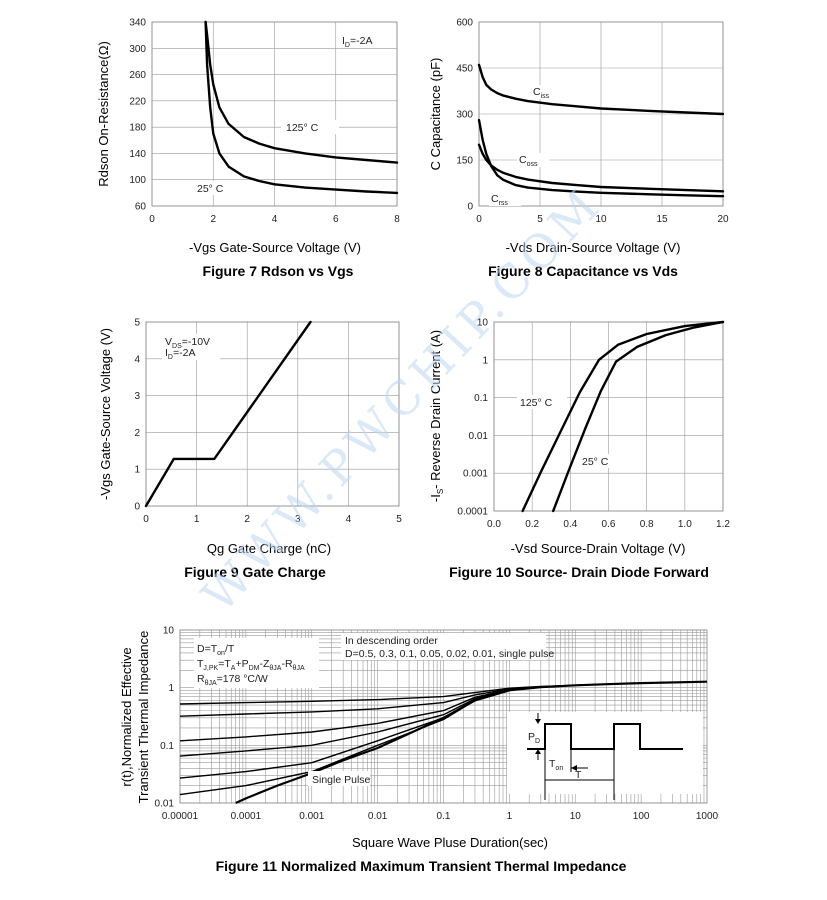 This screenshot has width=827, height=900. I want to click on figure-caption: Figure 10 Source- Drain Diode Forward, so click(579, 572).